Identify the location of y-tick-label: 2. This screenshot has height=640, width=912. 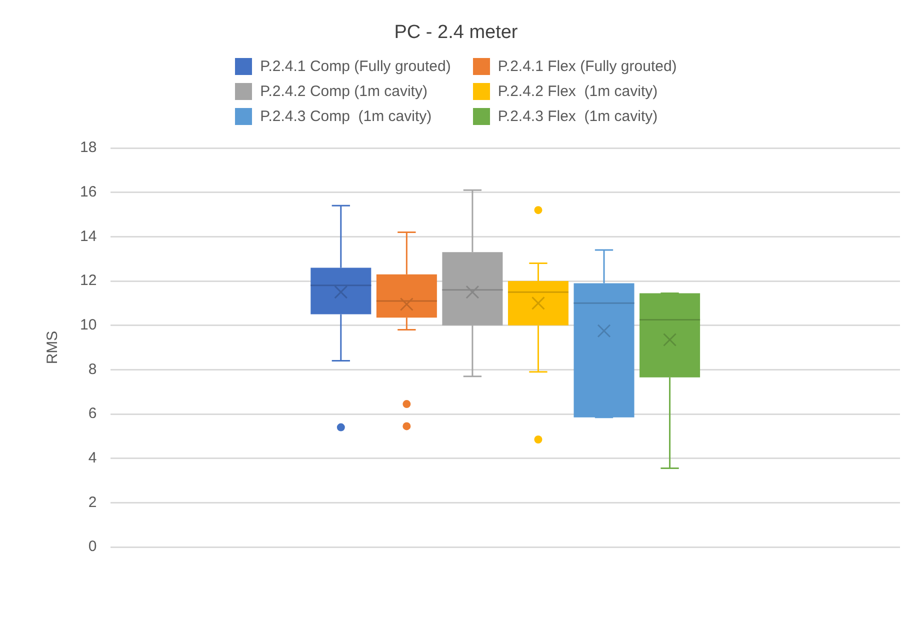
(92, 502).